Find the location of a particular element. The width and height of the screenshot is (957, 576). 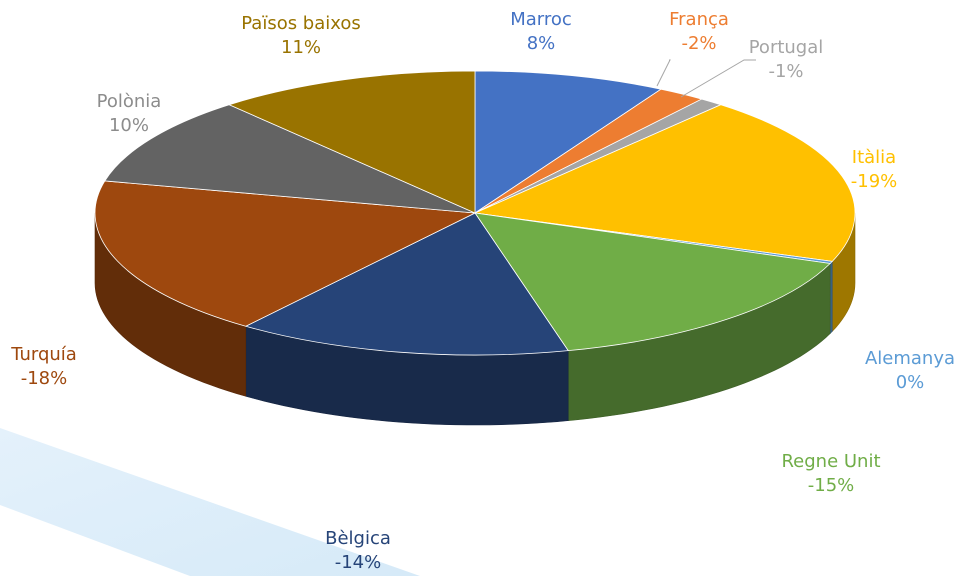

data-label-paisos-baixos: Països baixos 11% is located at coordinates (301, 36).